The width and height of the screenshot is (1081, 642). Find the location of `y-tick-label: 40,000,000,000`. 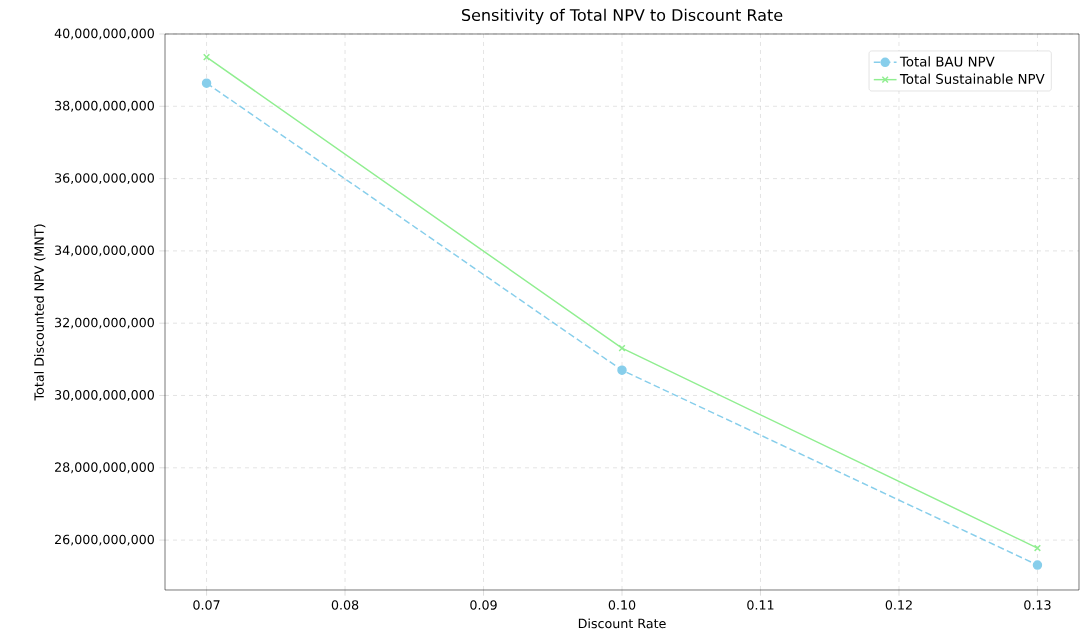

y-tick-label: 40,000,000,000 is located at coordinates (104, 34).